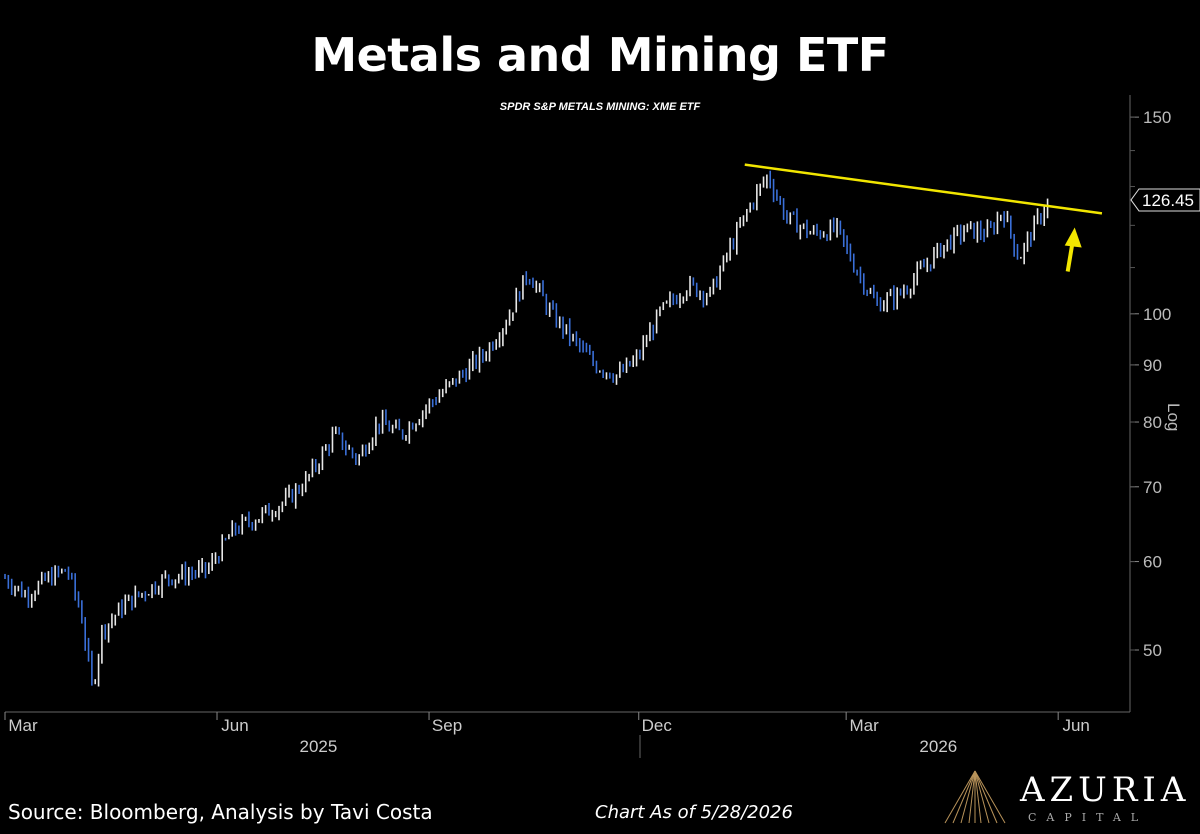  Describe the element at coordinates (600, 107) in the screenshot. I see `chart-subtitle: SPDR S&P METALS MINING: XME ETF` at that location.